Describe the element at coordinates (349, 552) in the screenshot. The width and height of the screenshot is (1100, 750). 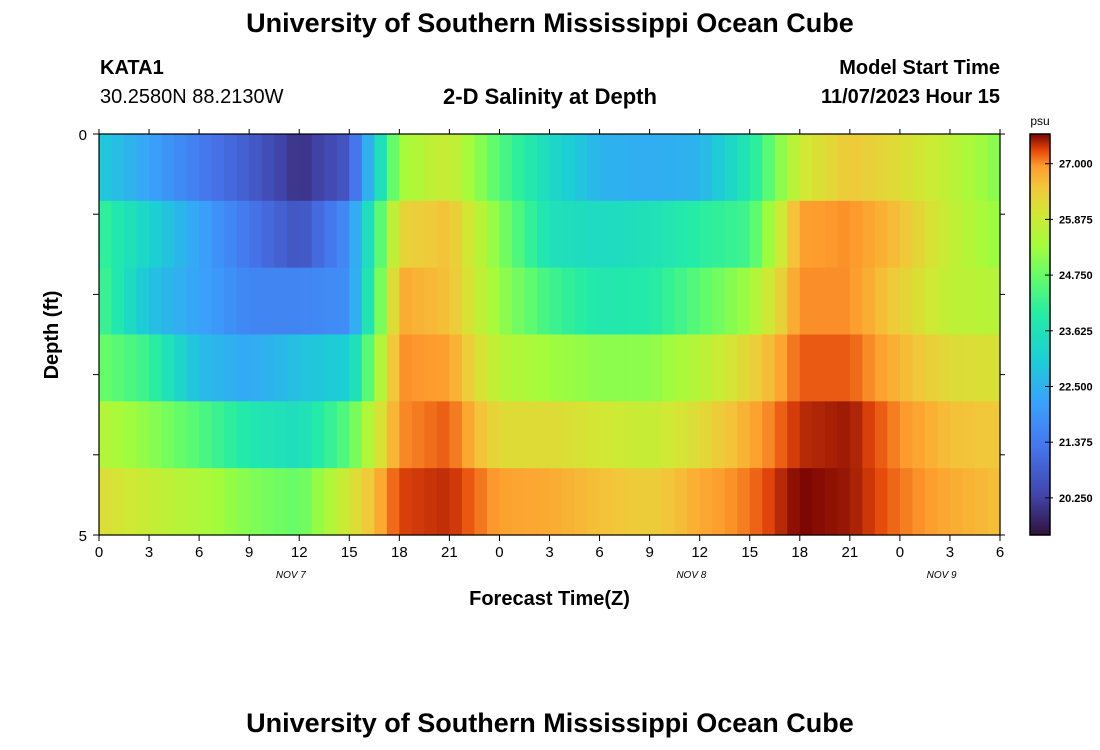
I see `x-tick-label: 15` at that location.